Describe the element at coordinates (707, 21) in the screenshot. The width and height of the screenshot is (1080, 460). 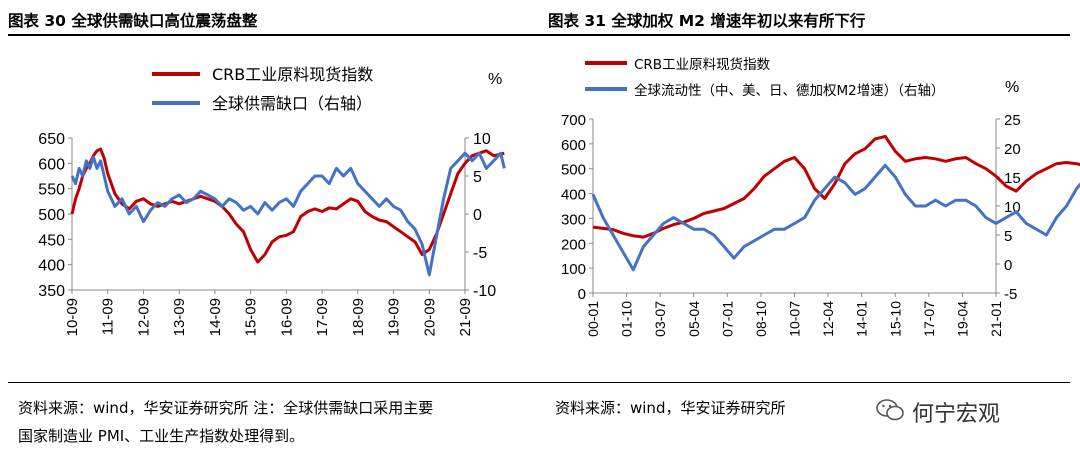
I see `right-chart-title: 图表 31 全球加权 M2 增速年初以来有所下行` at that location.